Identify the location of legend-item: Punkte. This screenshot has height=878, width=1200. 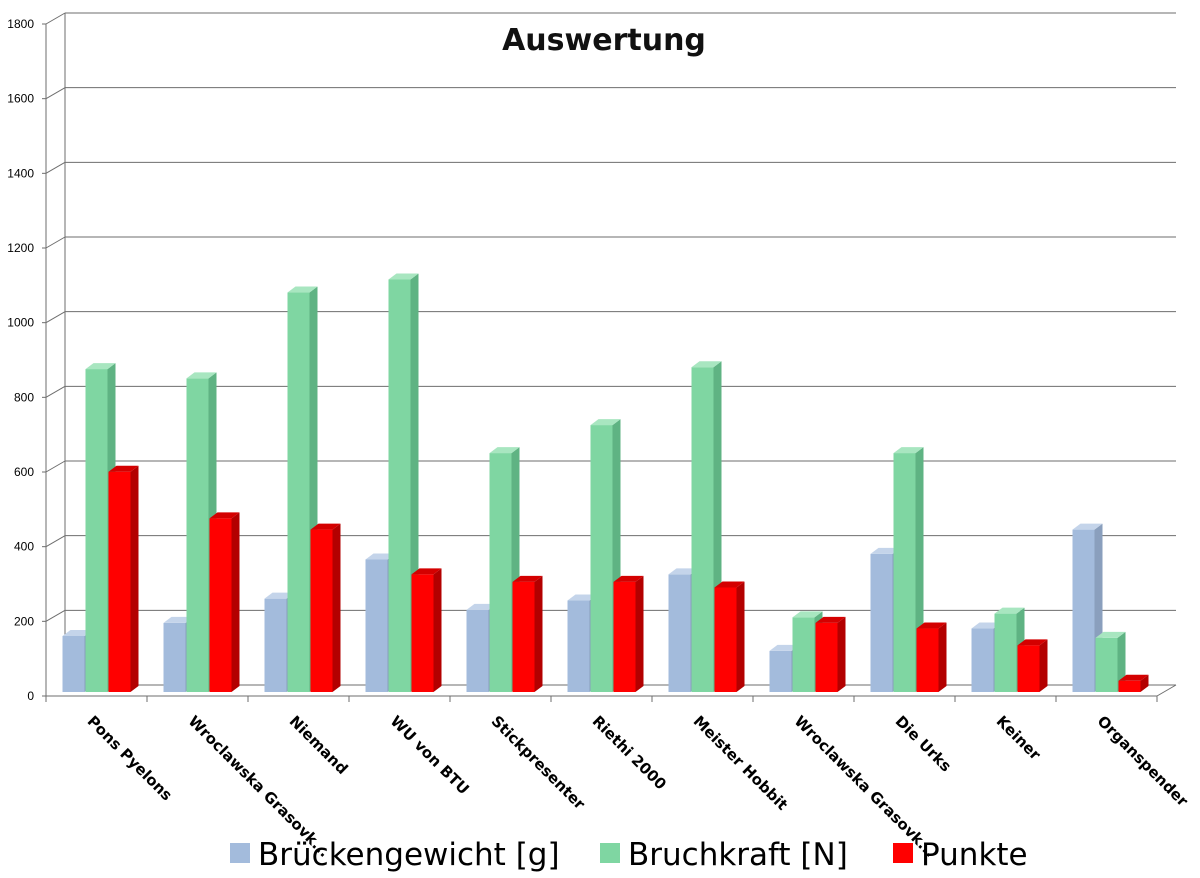
(960, 855).